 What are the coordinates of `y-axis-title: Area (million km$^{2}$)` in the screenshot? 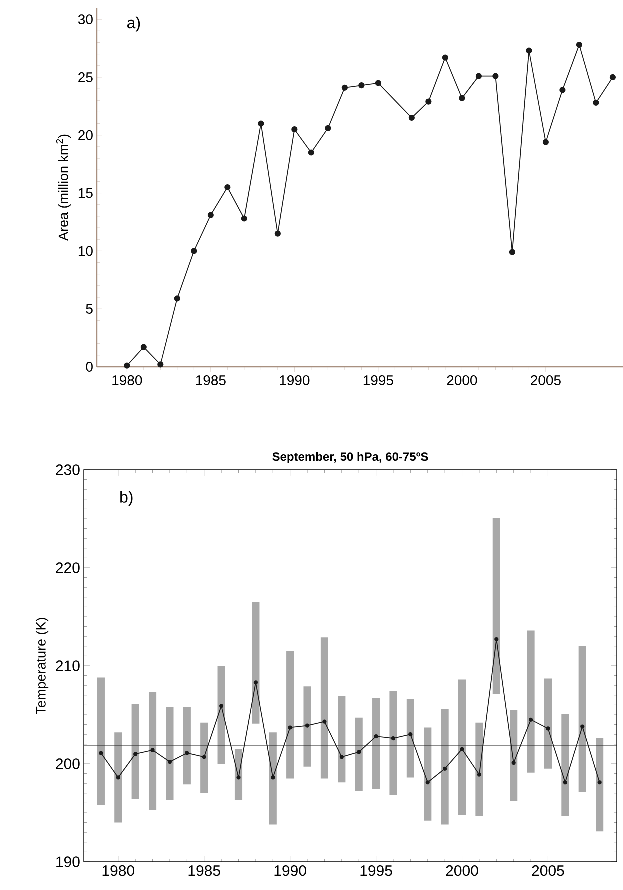 It's located at (64, 187).